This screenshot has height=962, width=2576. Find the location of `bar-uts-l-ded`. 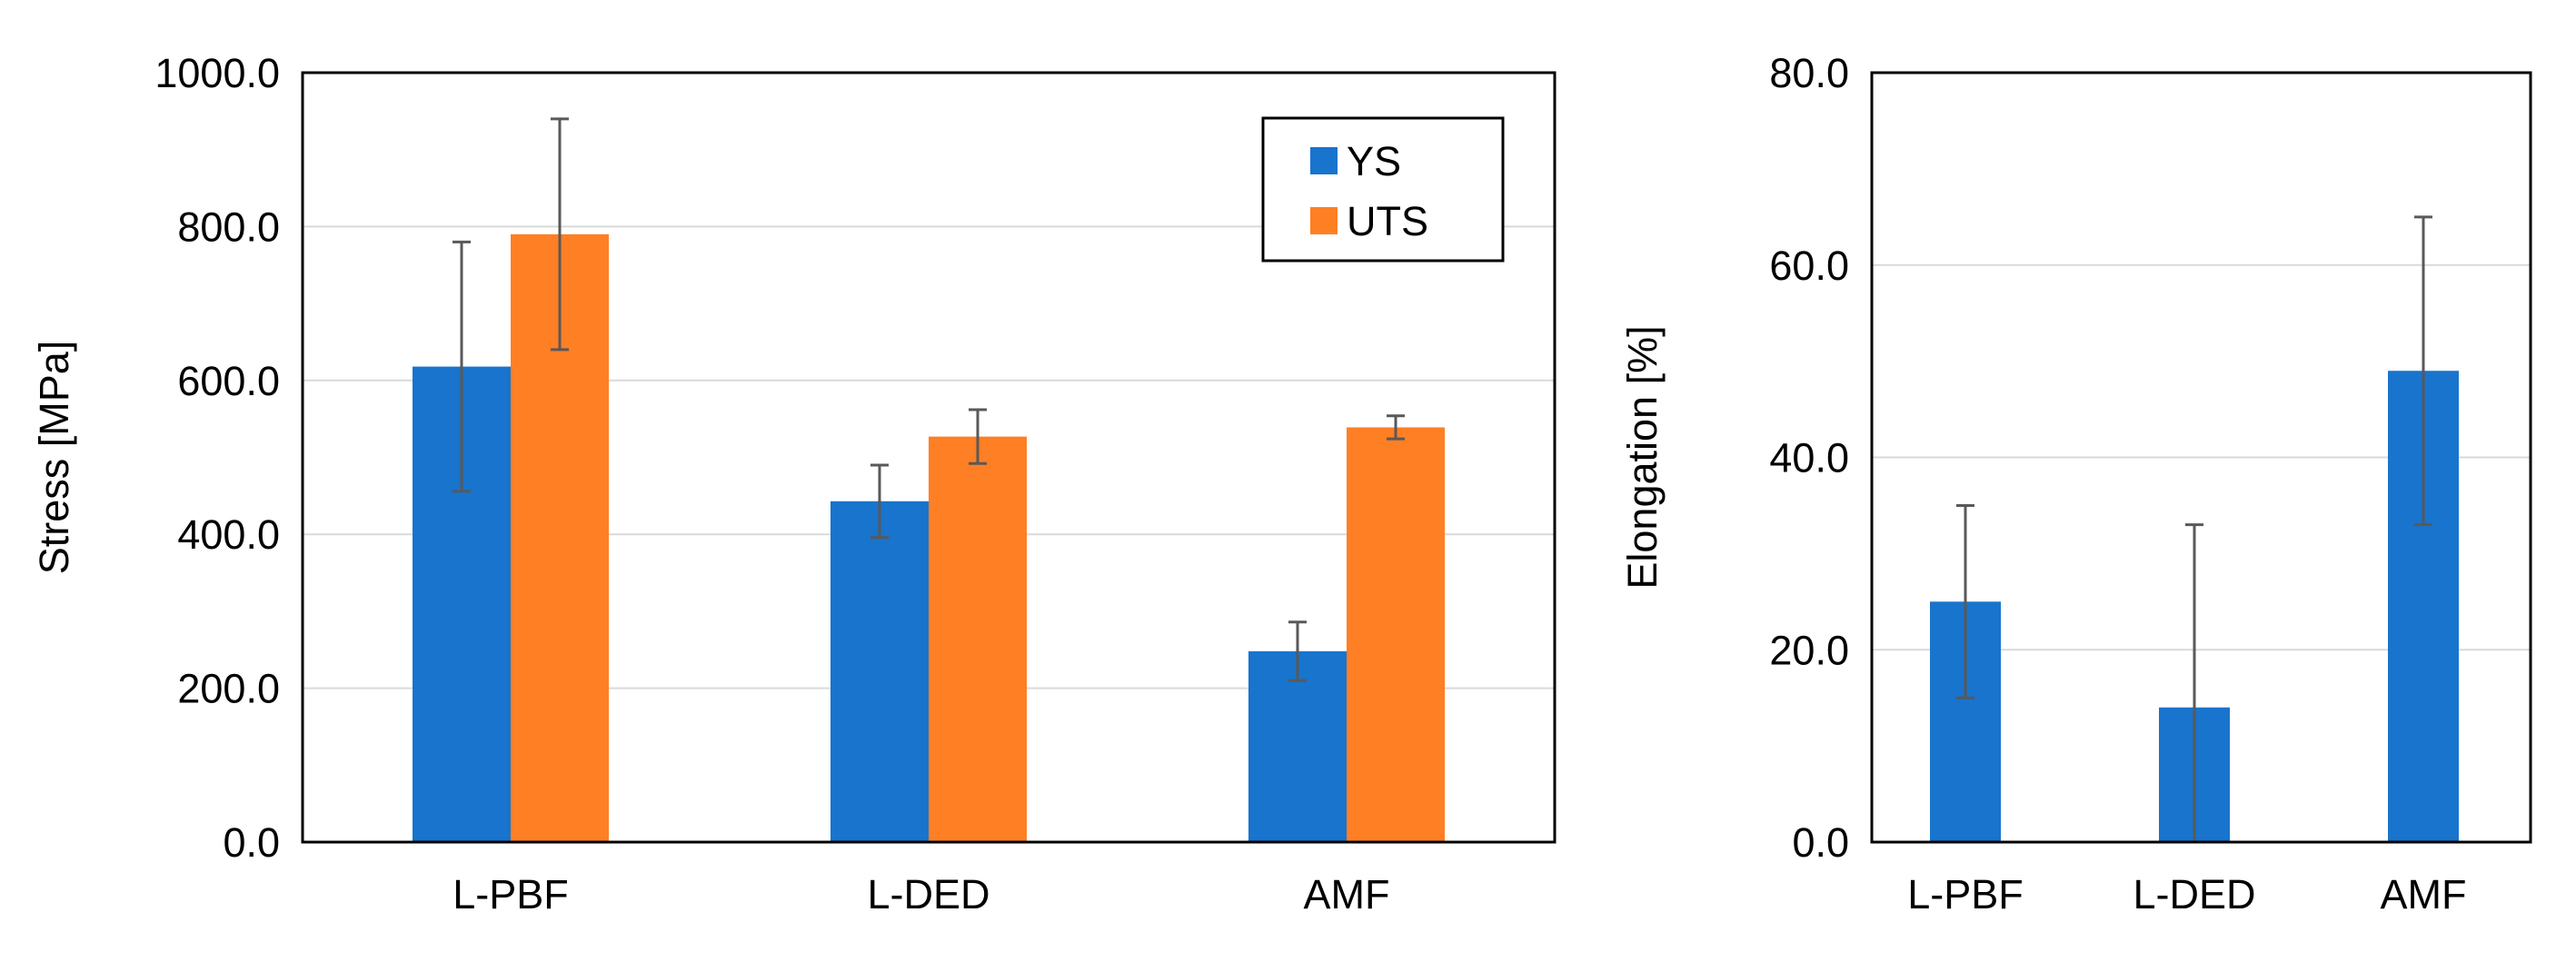

bar-uts-l-ded is located at coordinates (978, 639).